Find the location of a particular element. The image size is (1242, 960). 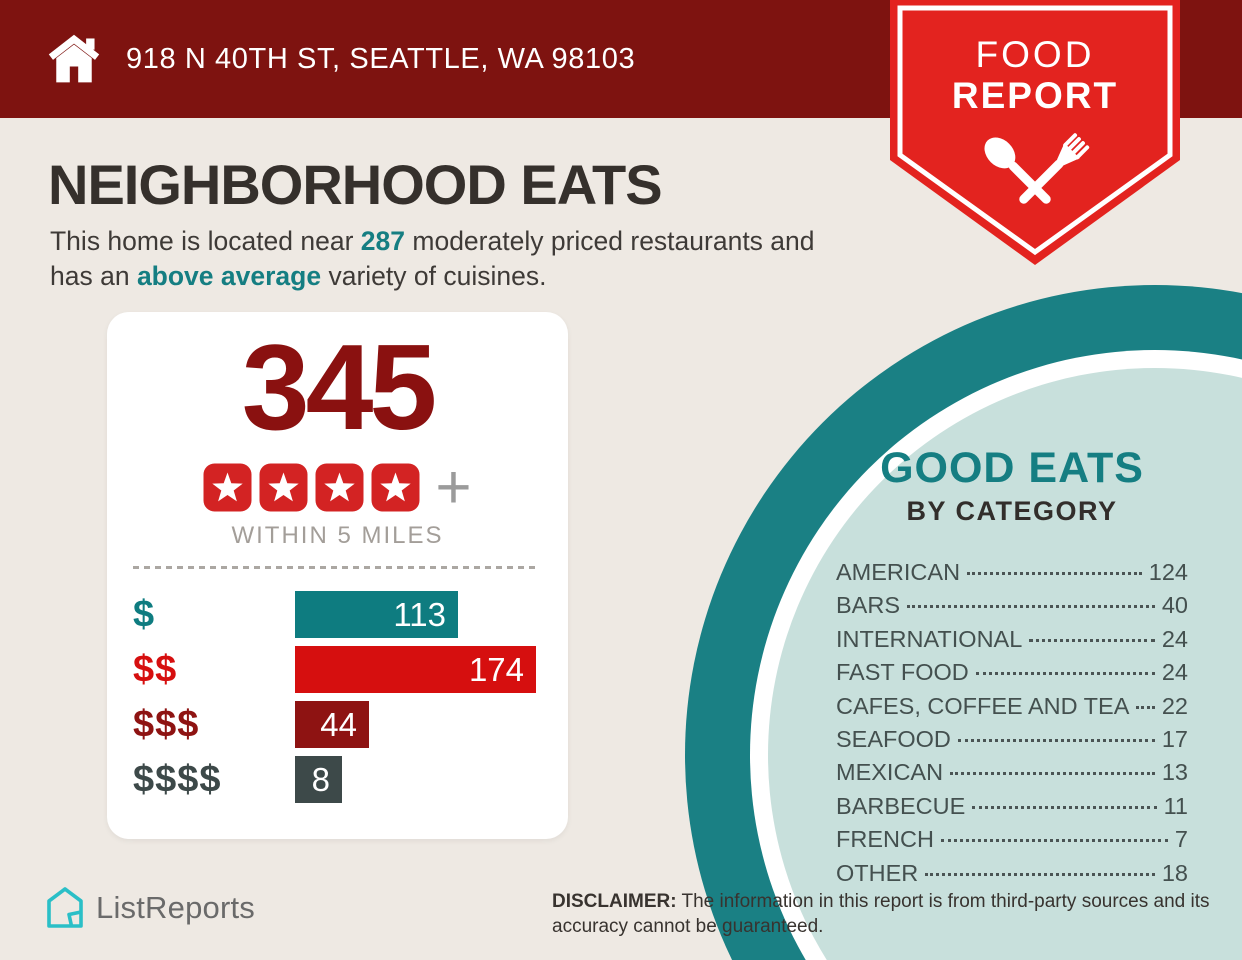

category-value: 13 is located at coordinates (1174, 772).